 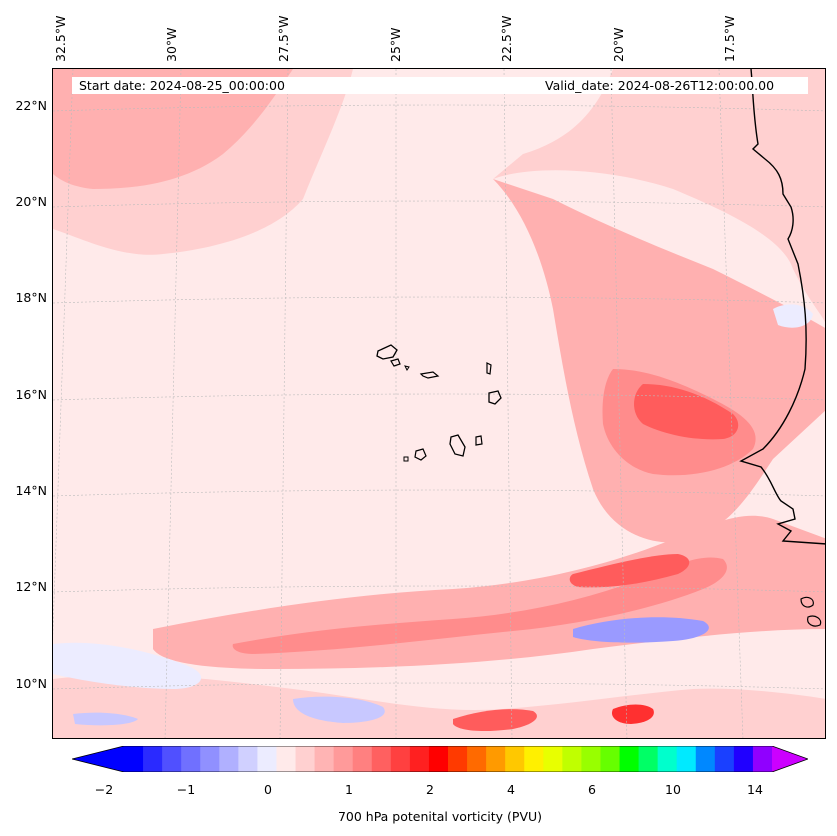 What do you see at coordinates (592, 789) in the screenshot?
I see `colorbar-tick: 6` at bounding box center [592, 789].